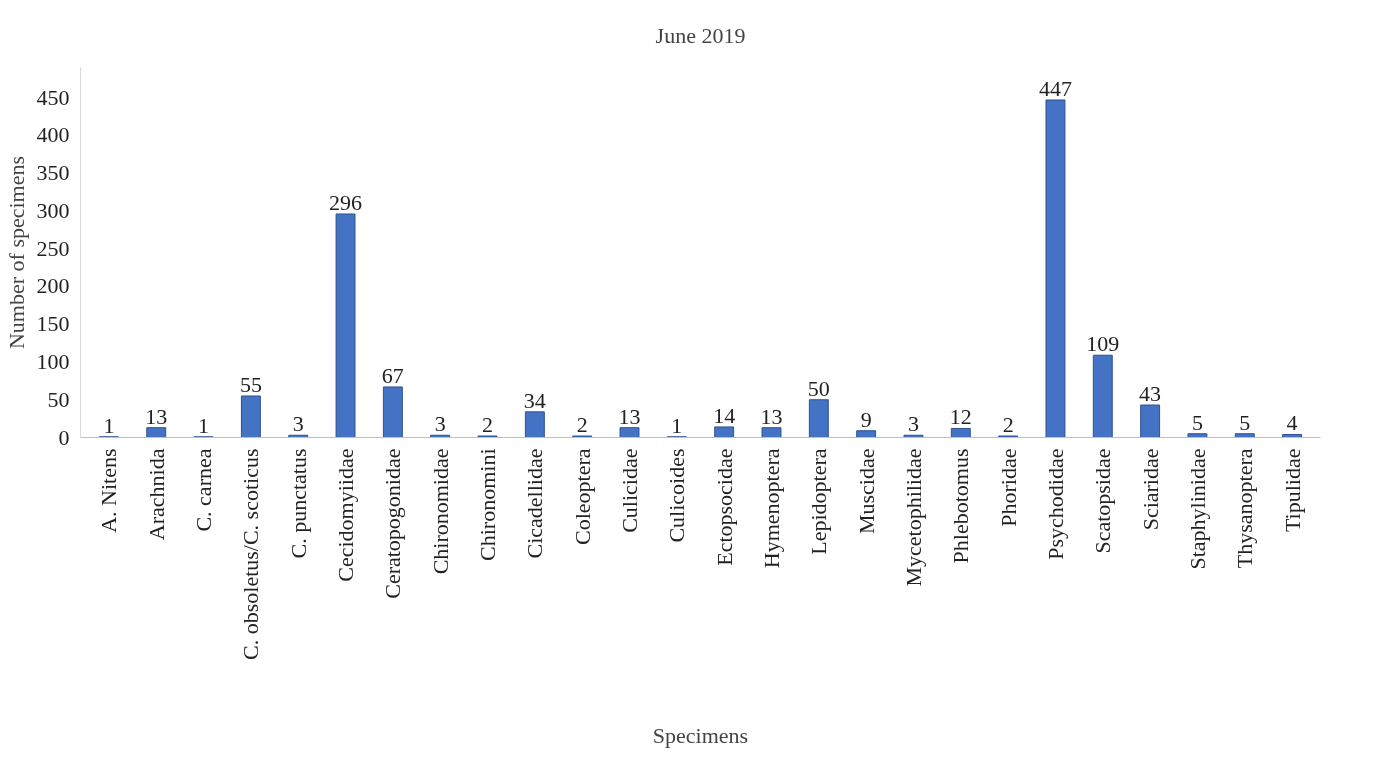  I want to click on y-axis-title: Number of specimens, so click(16, 252).